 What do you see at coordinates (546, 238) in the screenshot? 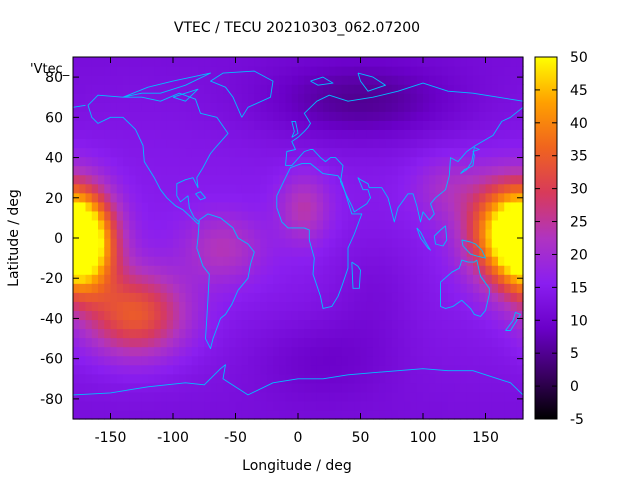
I see `colorbar` at bounding box center [546, 238].